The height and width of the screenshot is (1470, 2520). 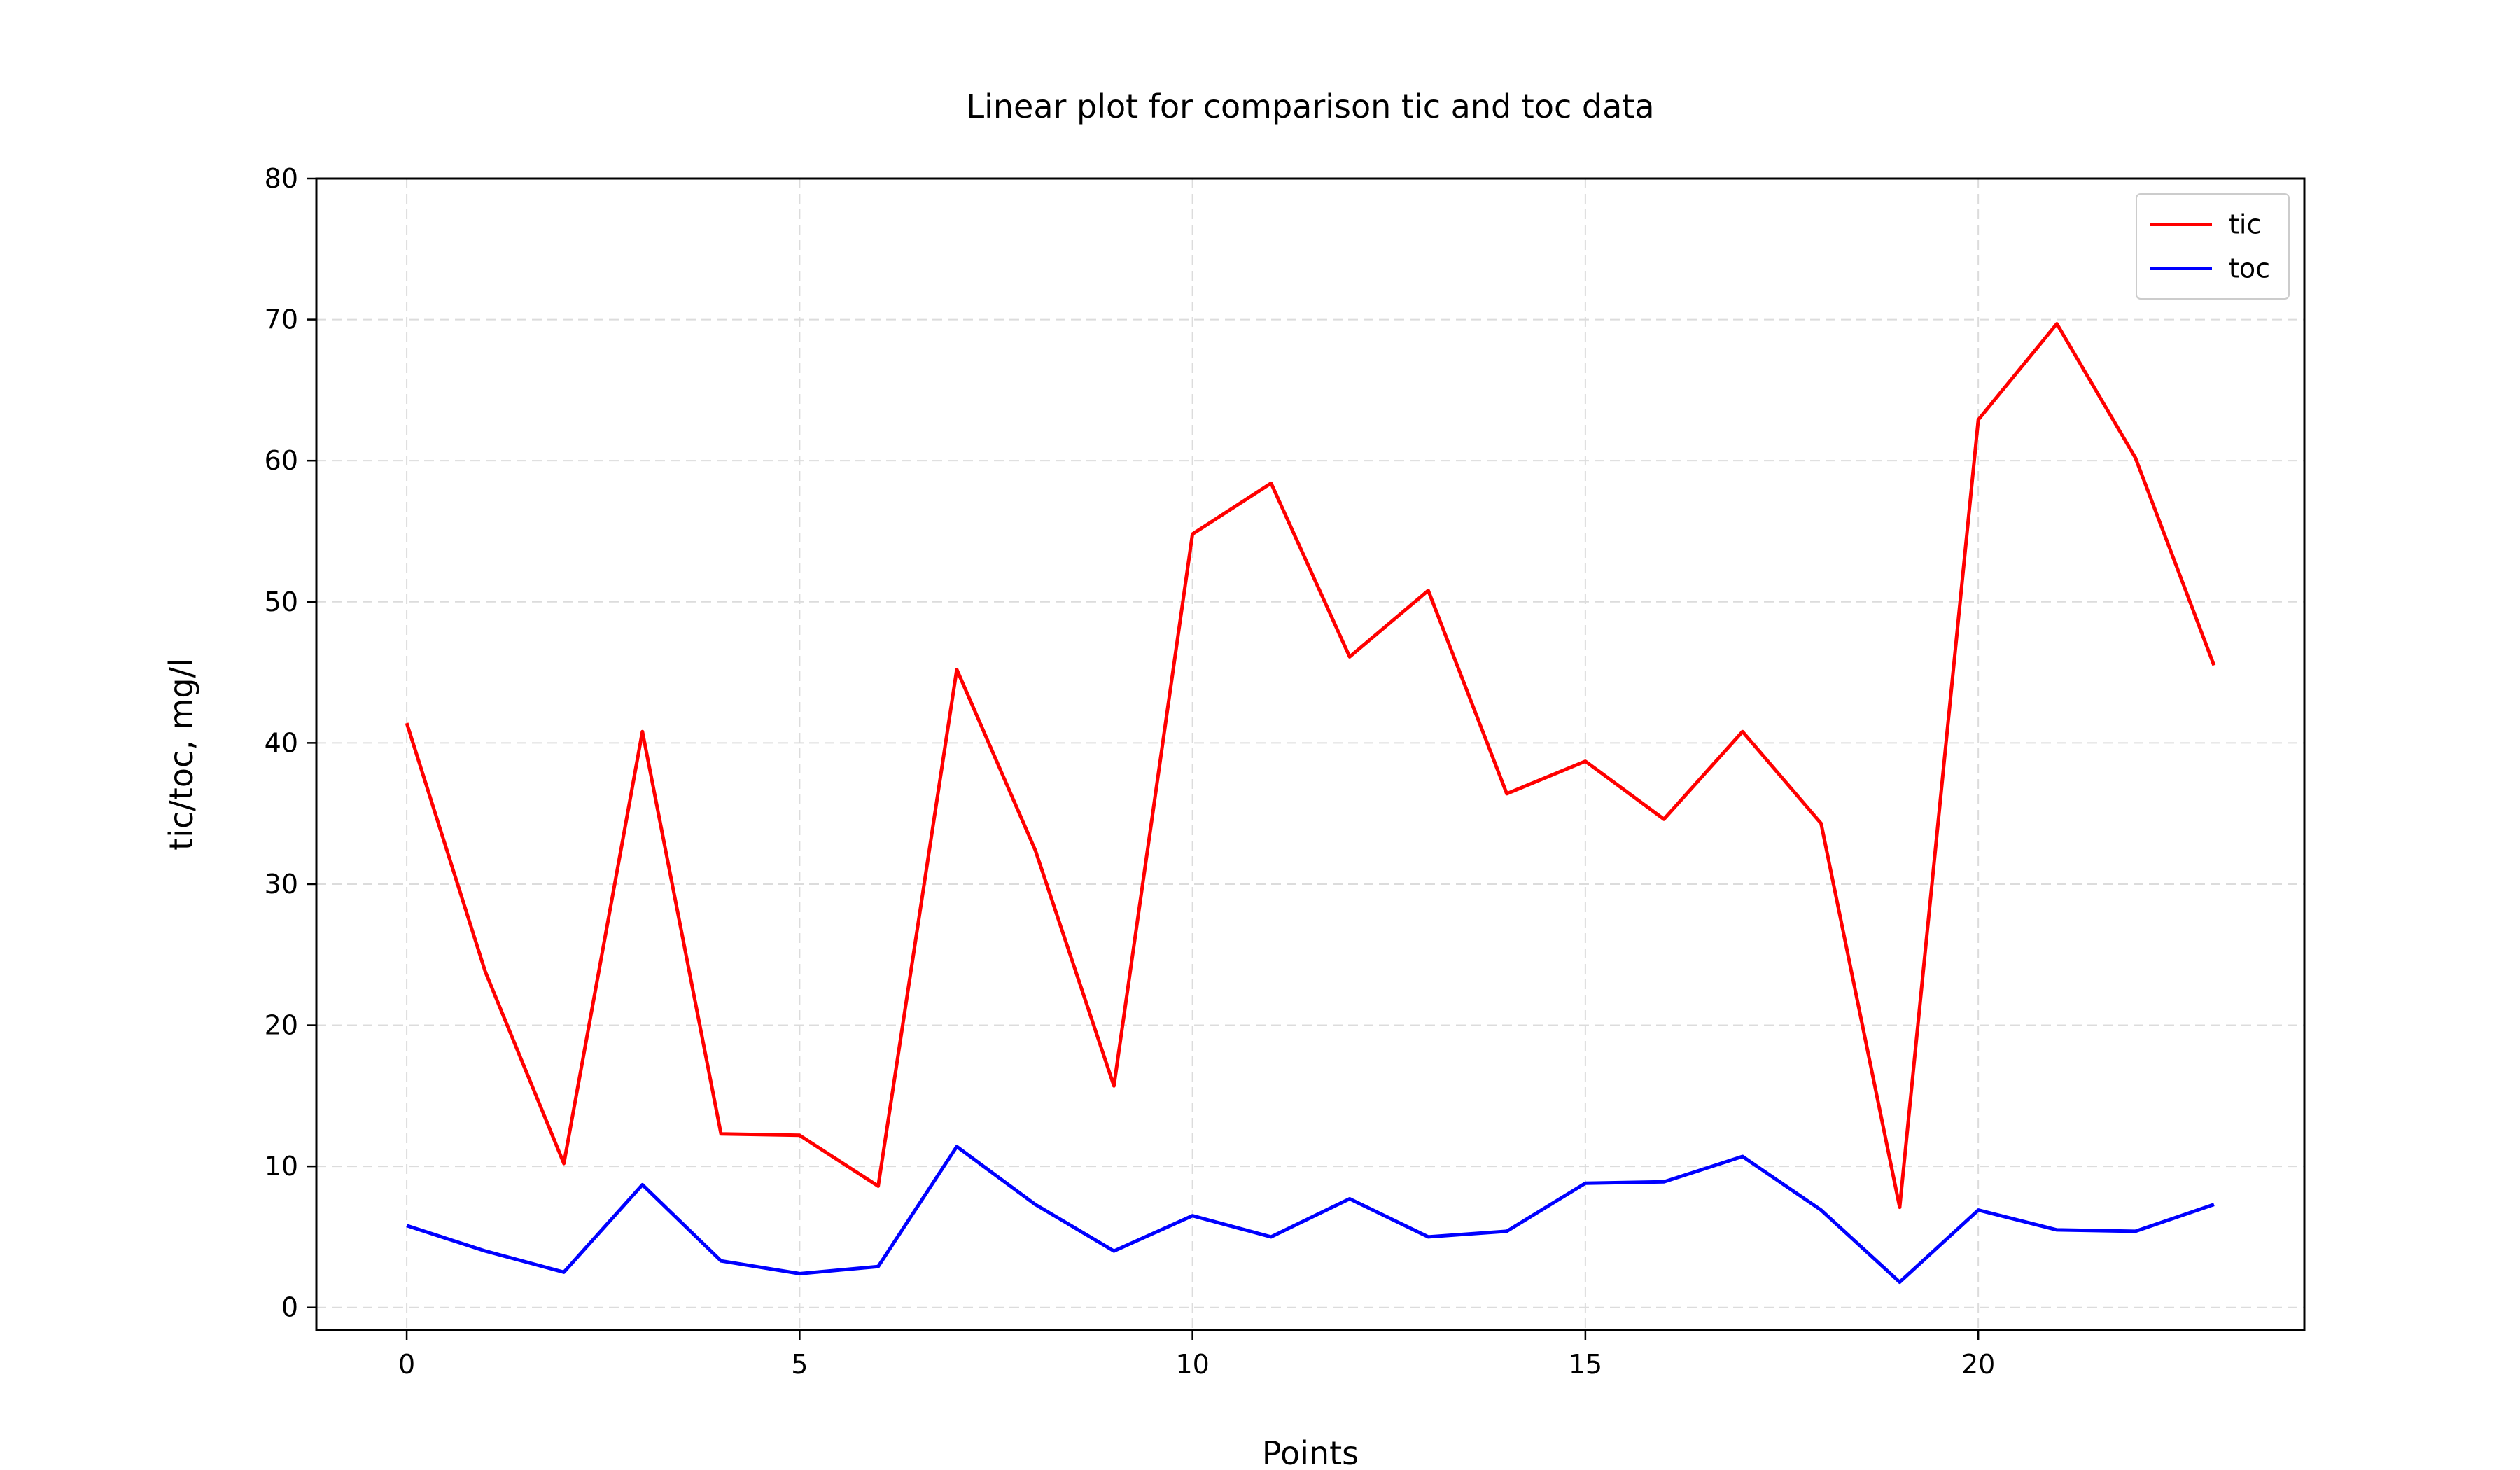 I want to click on y-tick-label-8: 80, so click(x=281, y=178).